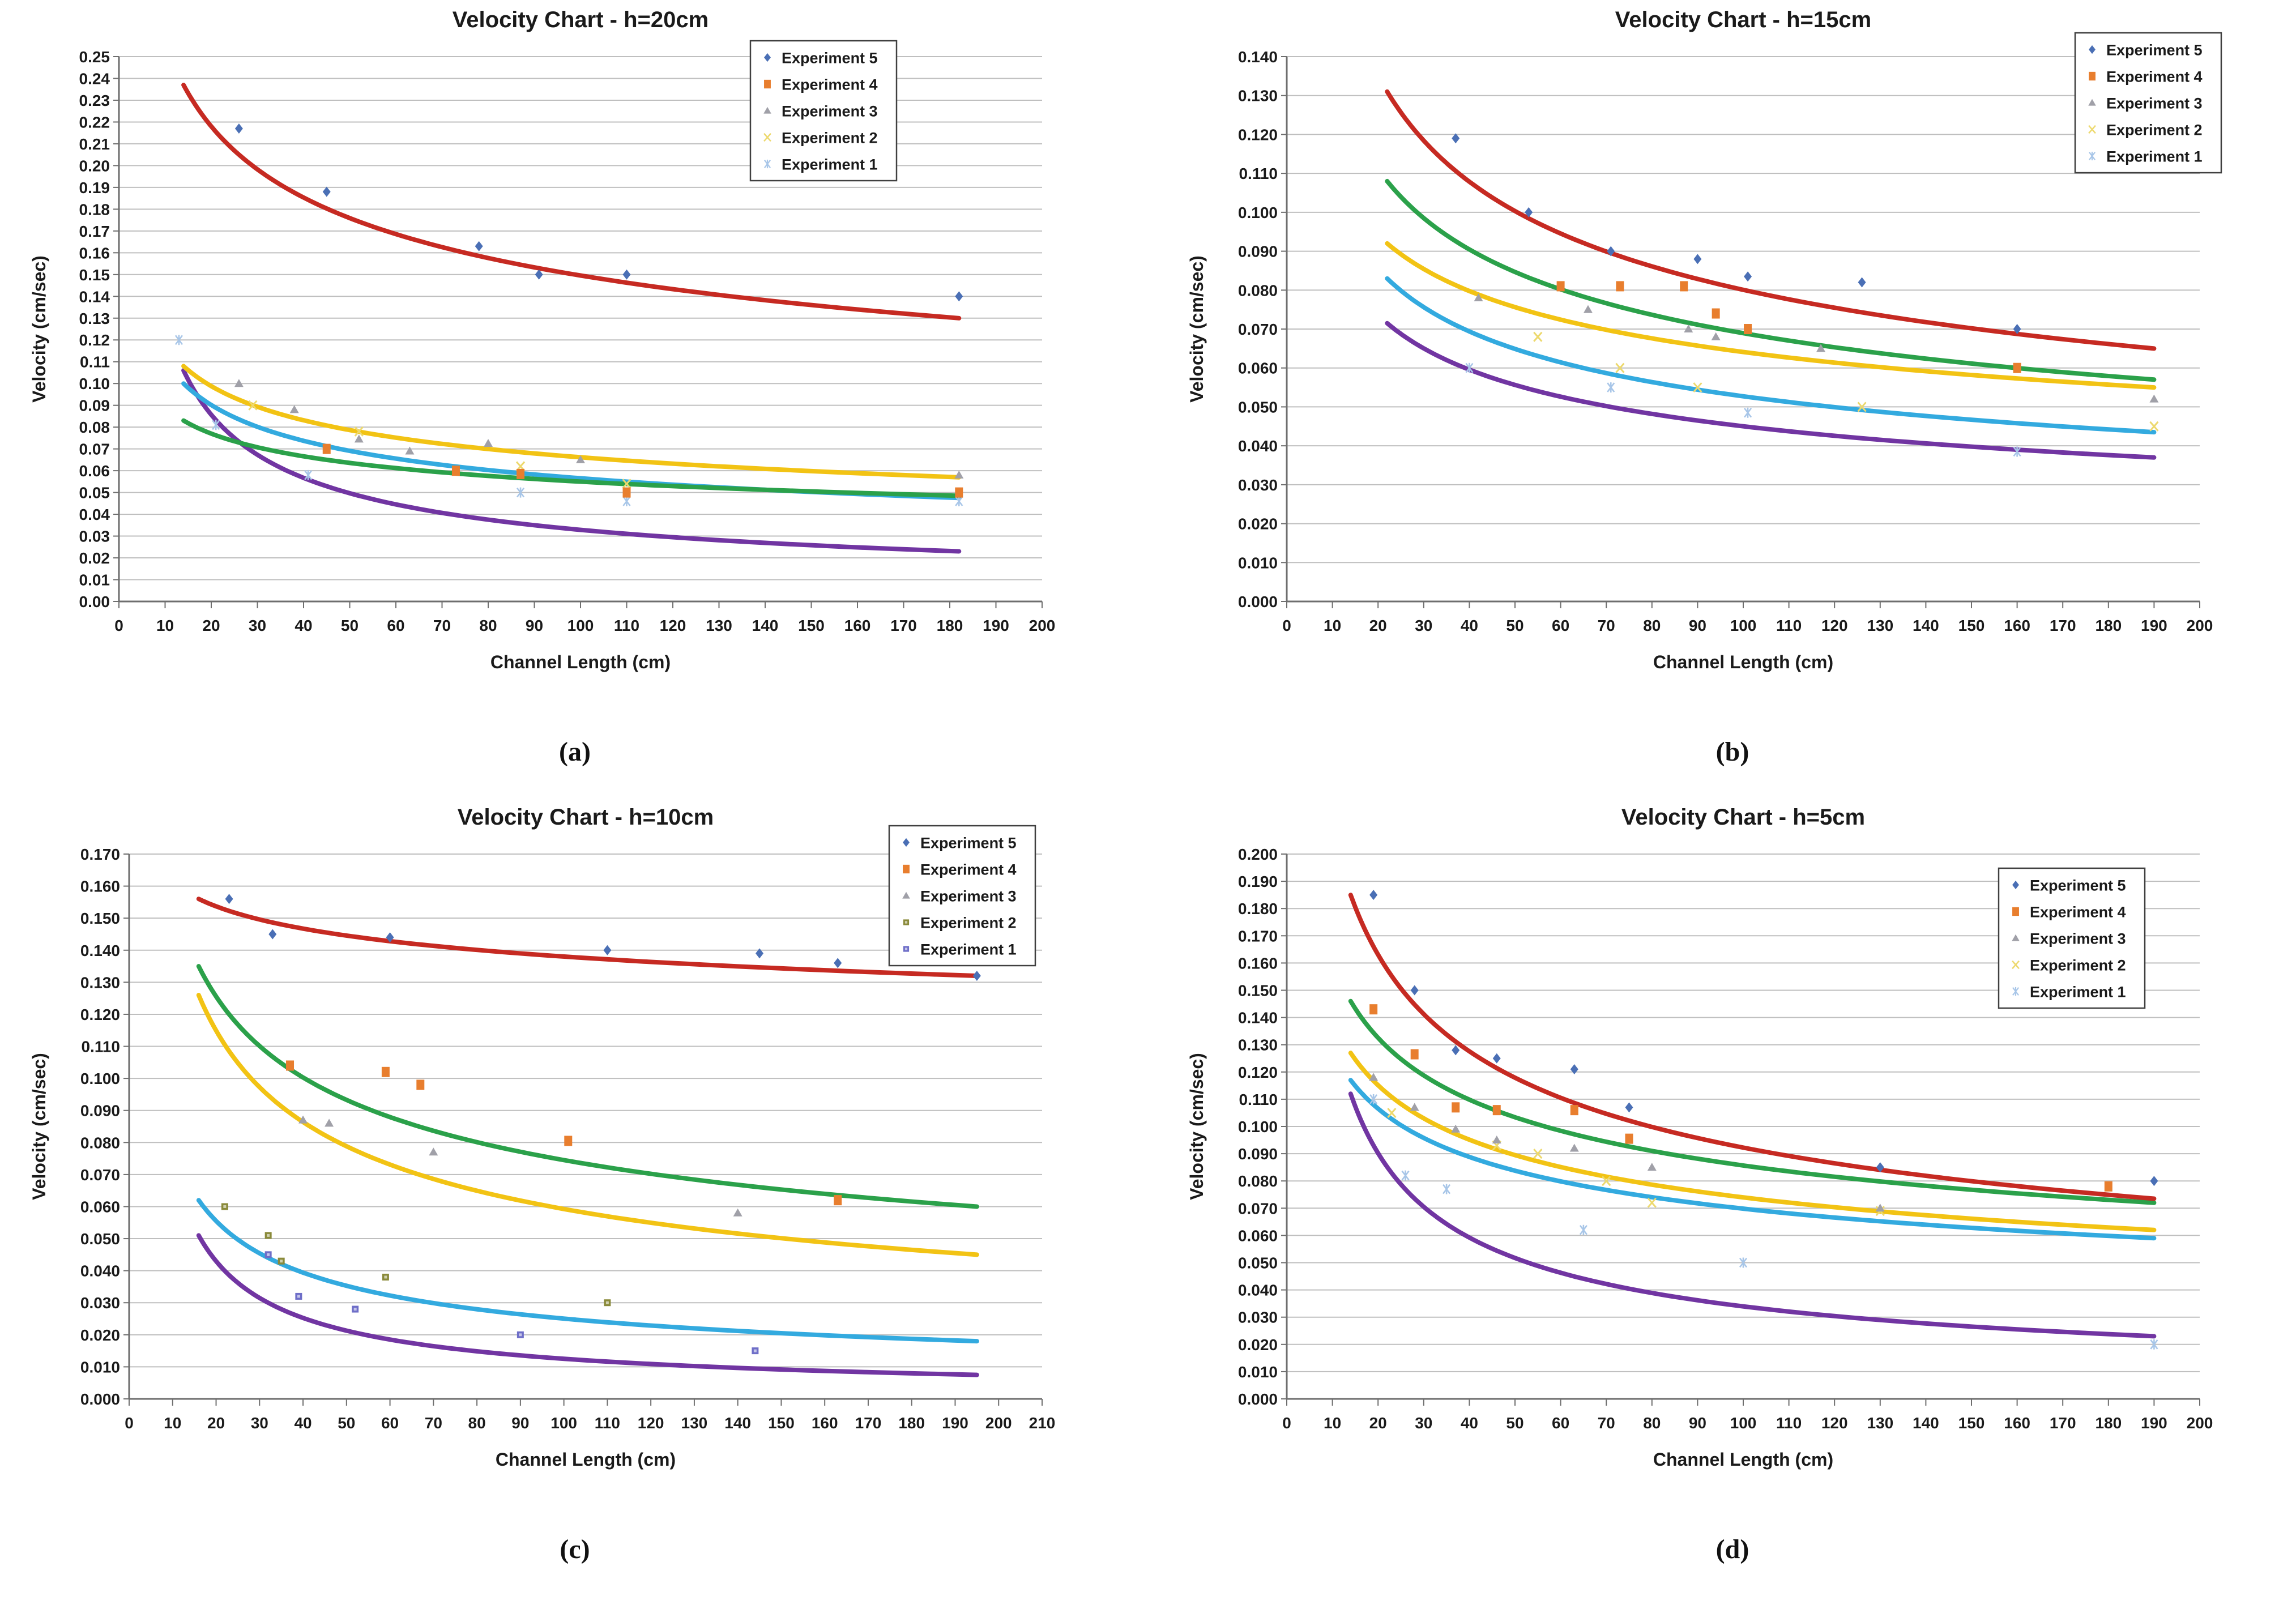  Describe the element at coordinates (2017, 1423) in the screenshot. I see `x-tick-label: 160` at that location.